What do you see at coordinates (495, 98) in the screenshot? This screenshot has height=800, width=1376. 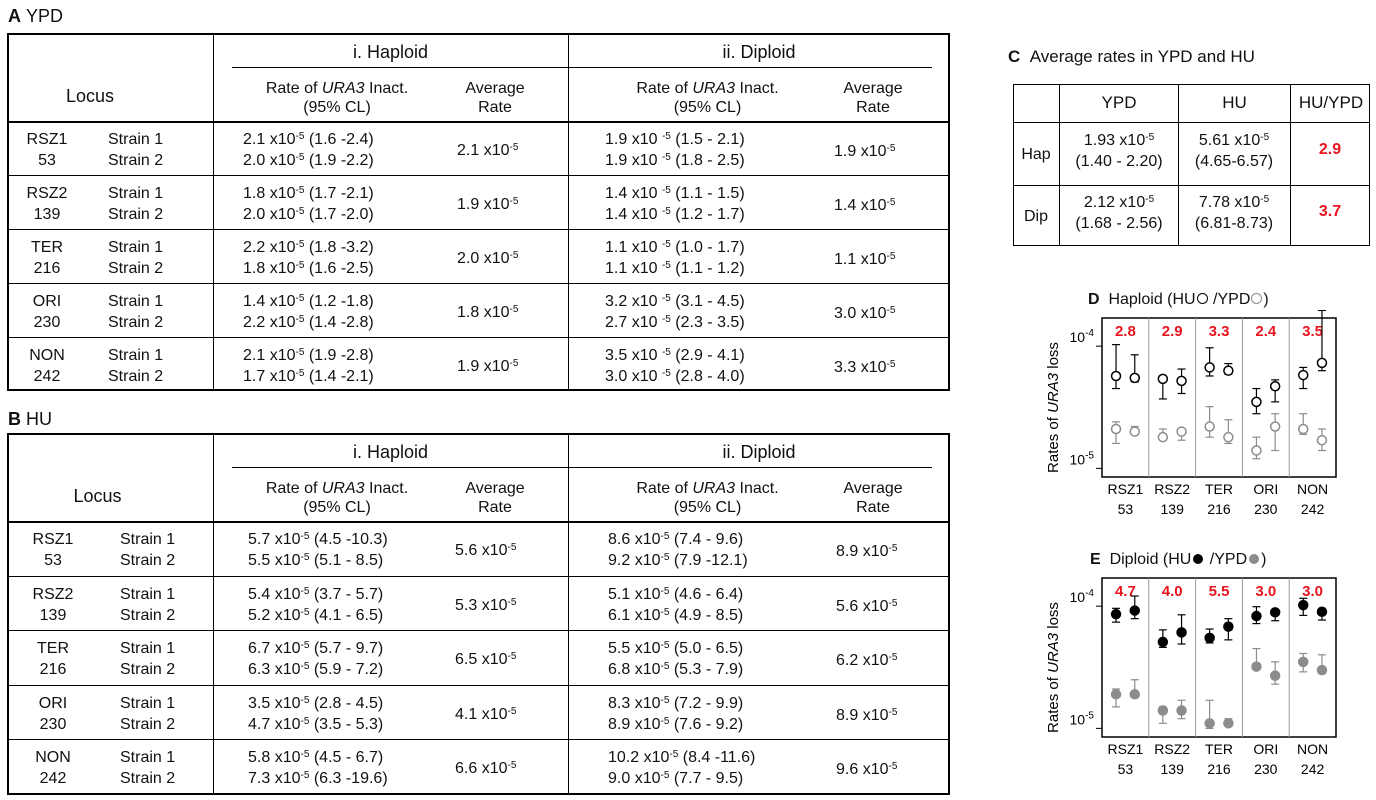 I see `haploid-average-header: Average Rate` at bounding box center [495, 98].